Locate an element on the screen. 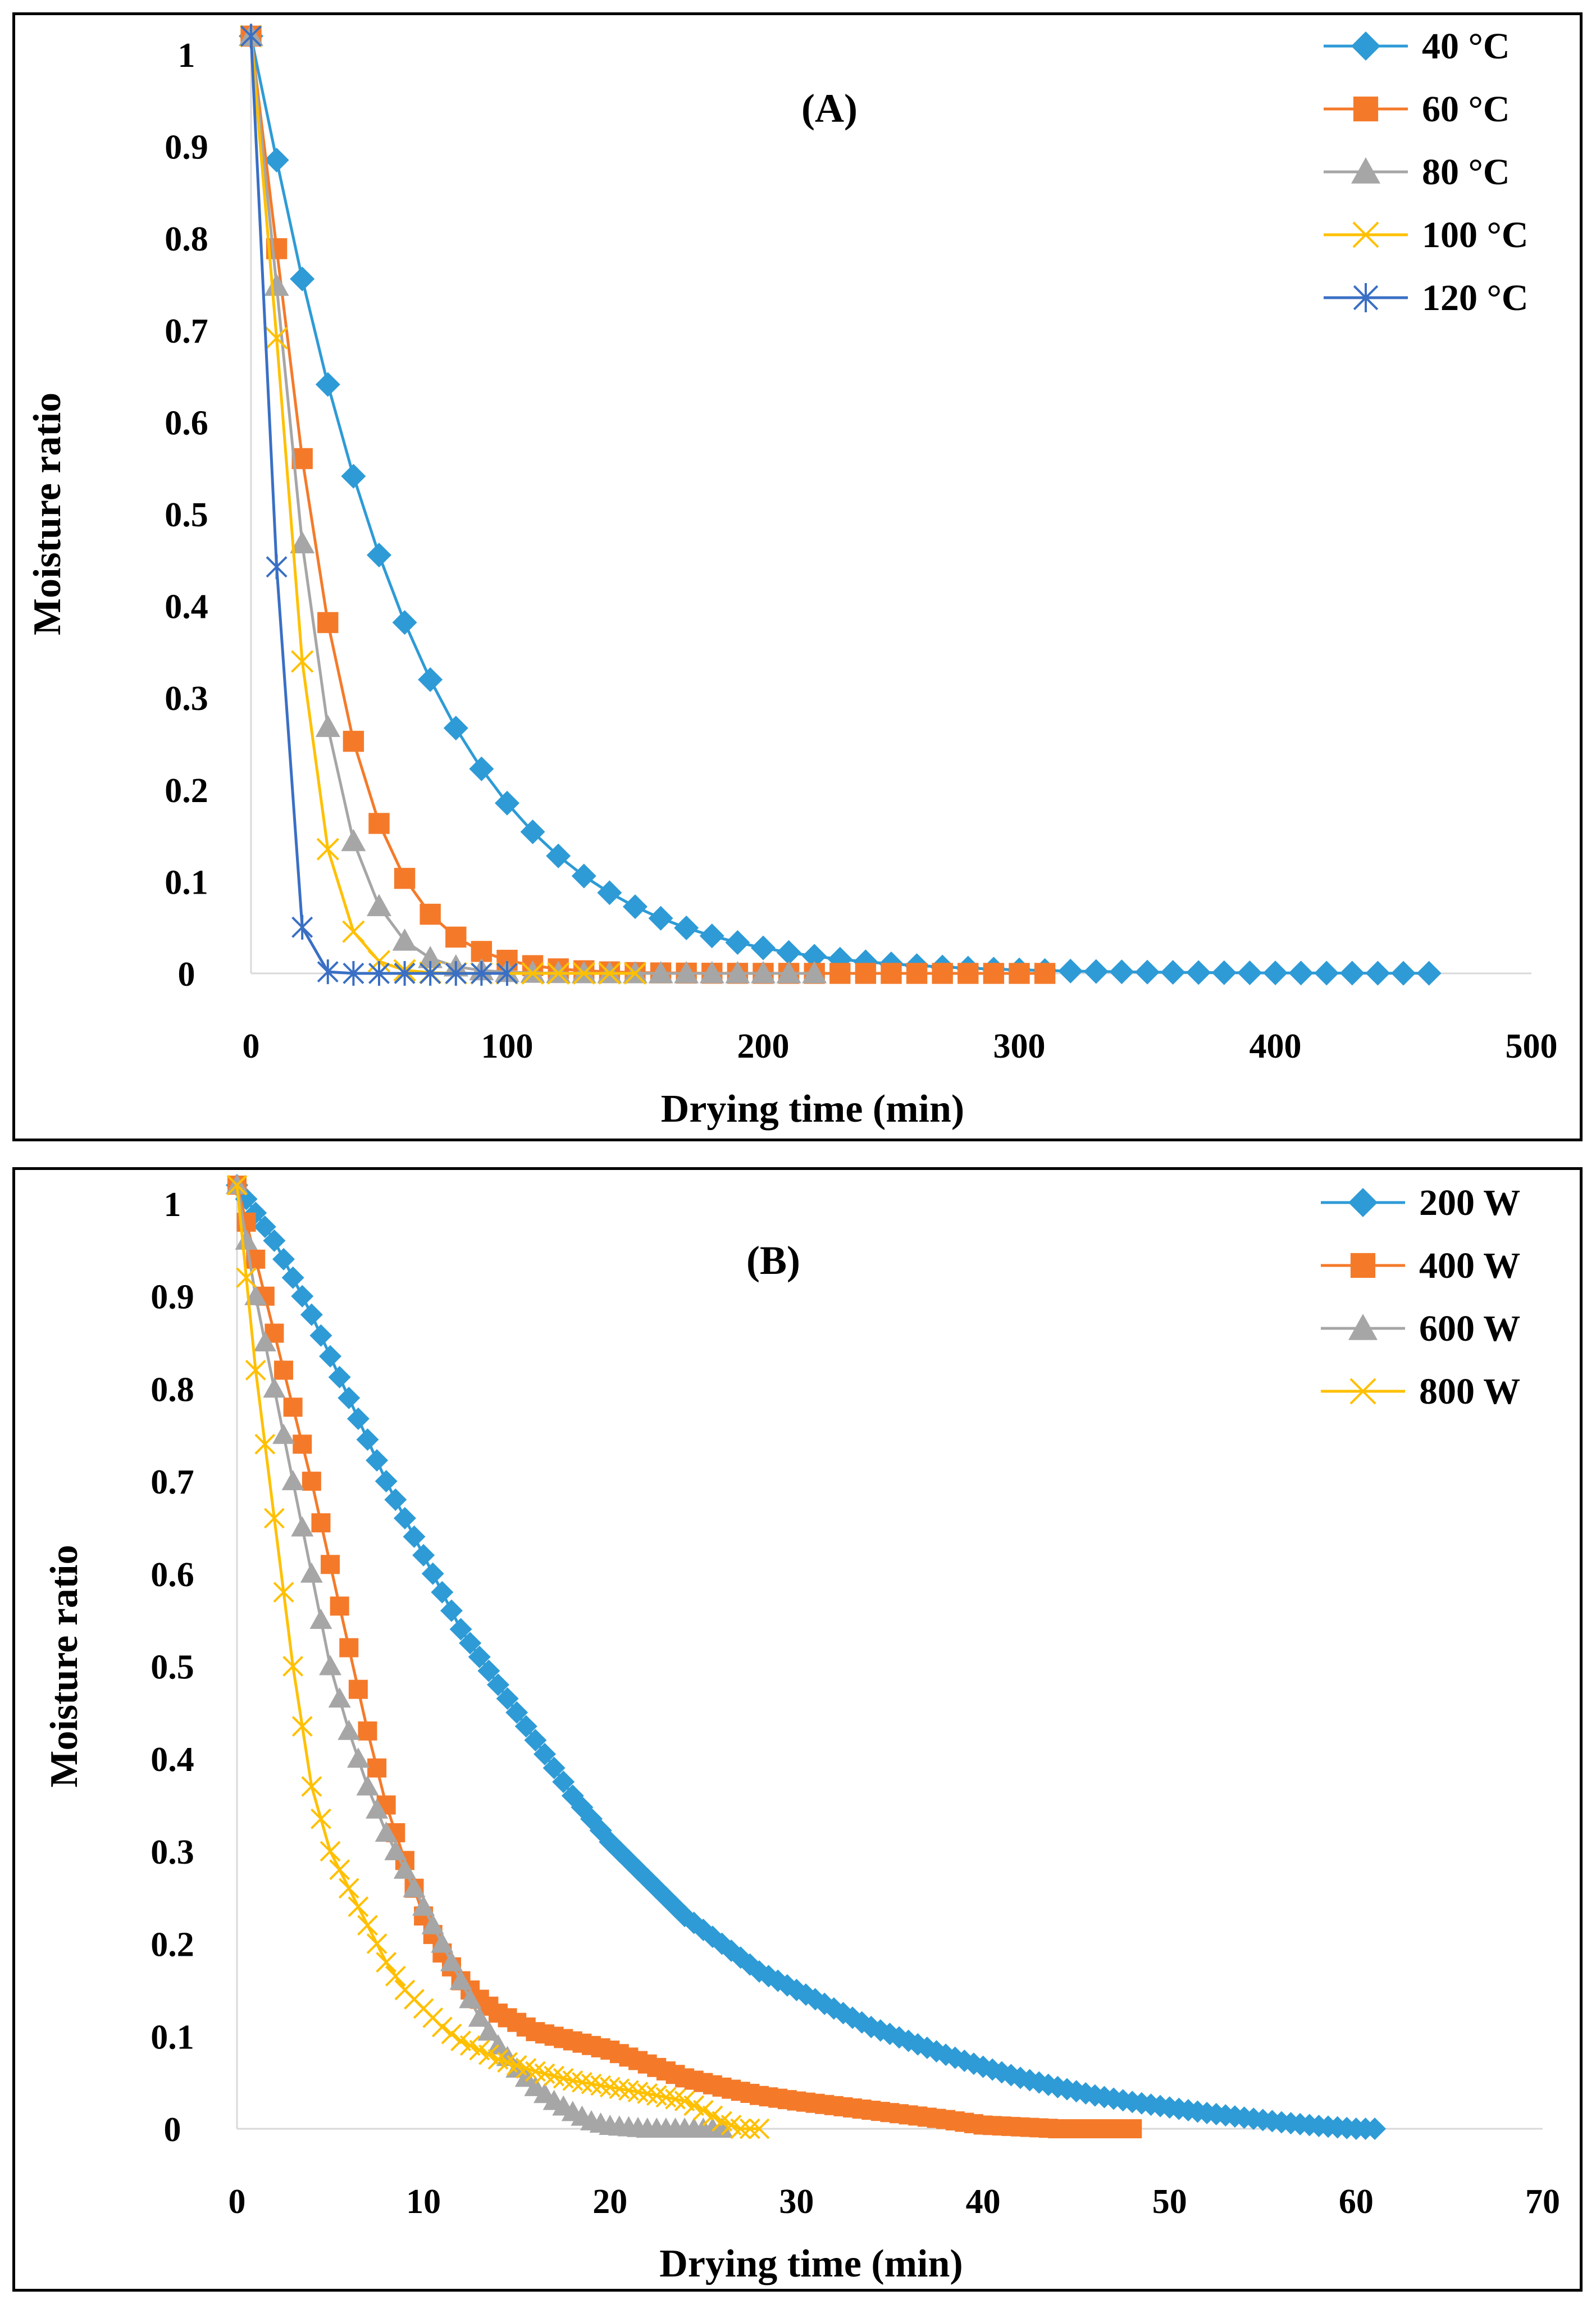  y-tick-label: 1 is located at coordinates (186, 56).